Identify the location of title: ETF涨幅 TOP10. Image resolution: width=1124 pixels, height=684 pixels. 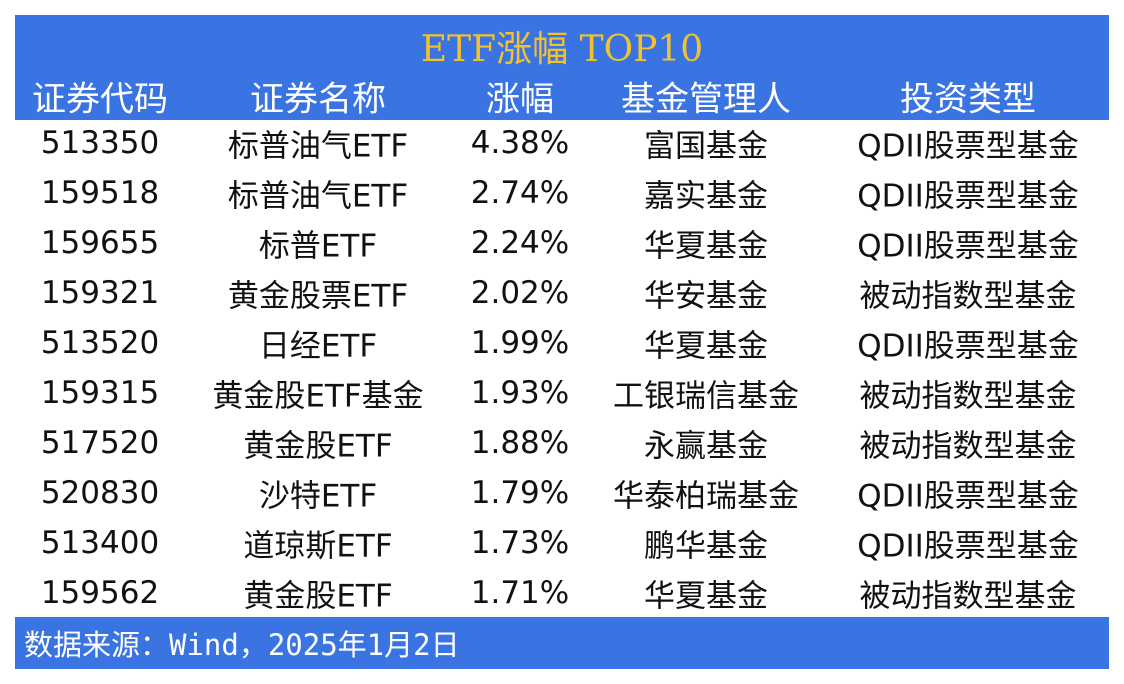
(562, 49).